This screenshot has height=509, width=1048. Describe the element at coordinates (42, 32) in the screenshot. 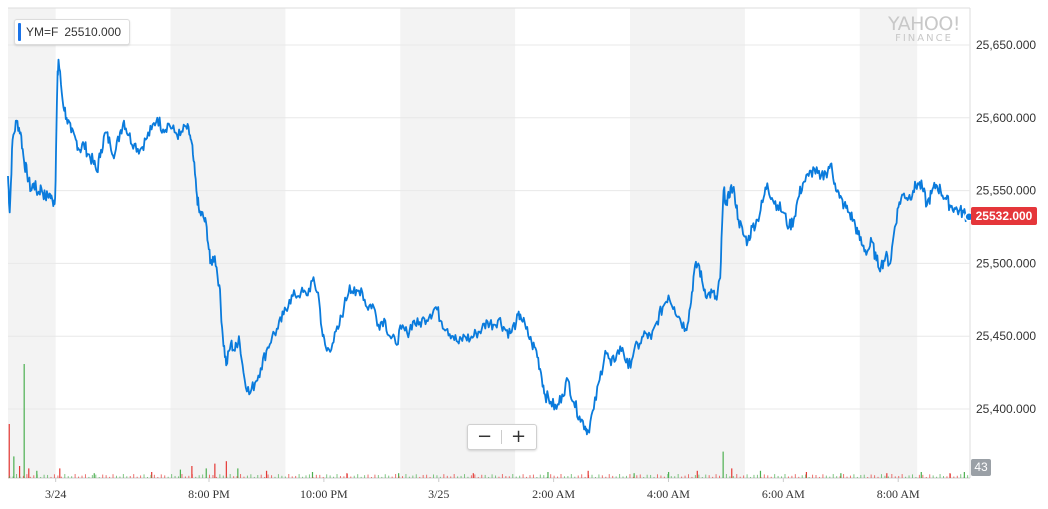

I see `quote-symbol: YM=F` at that location.